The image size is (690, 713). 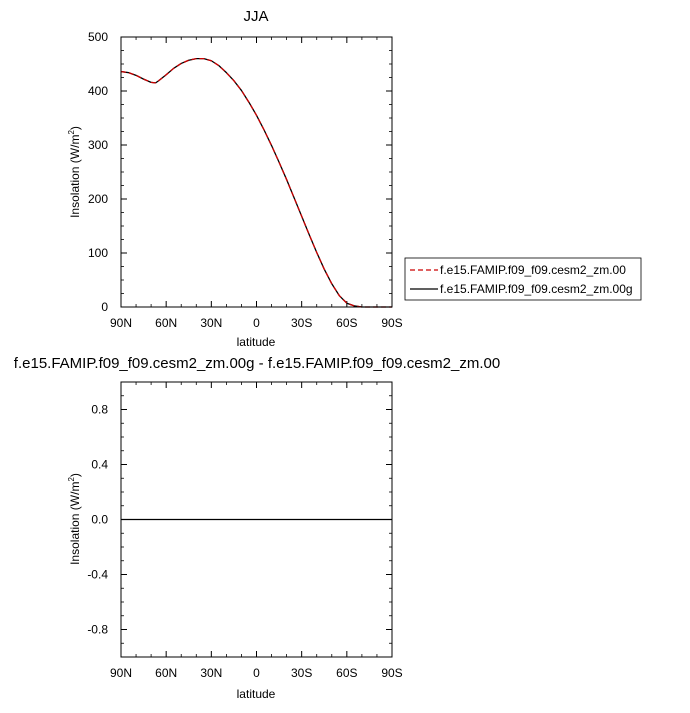 I want to click on top-xtick-label: 60N, so click(x=166, y=323).